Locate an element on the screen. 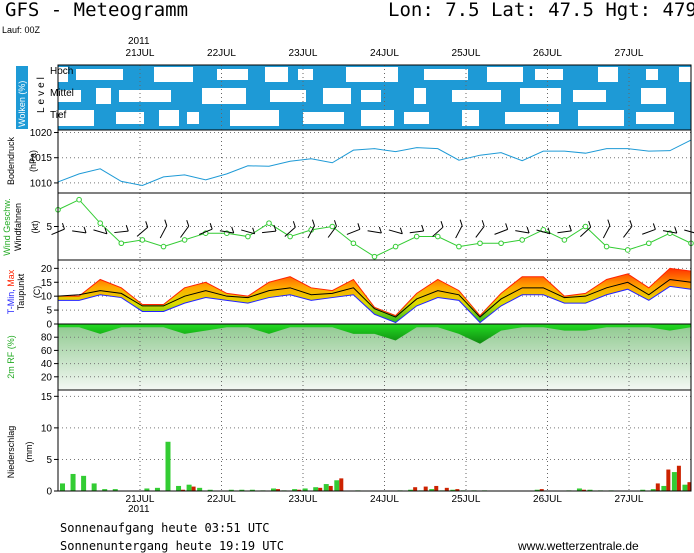  humidity-background is located at coordinates (374, 357).